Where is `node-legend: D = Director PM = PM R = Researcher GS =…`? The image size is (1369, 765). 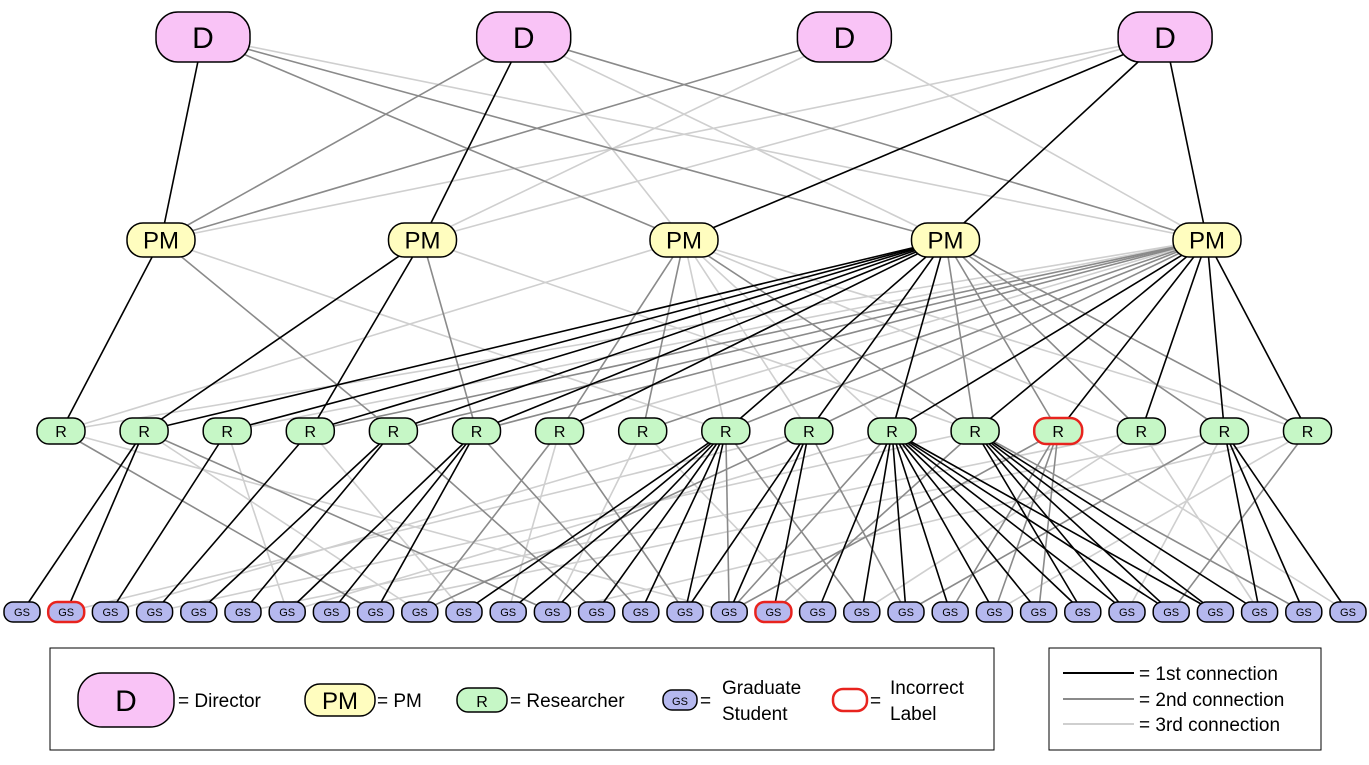 node-legend: D = Director PM = PM R = Researcher GS =… is located at coordinates (522, 699).